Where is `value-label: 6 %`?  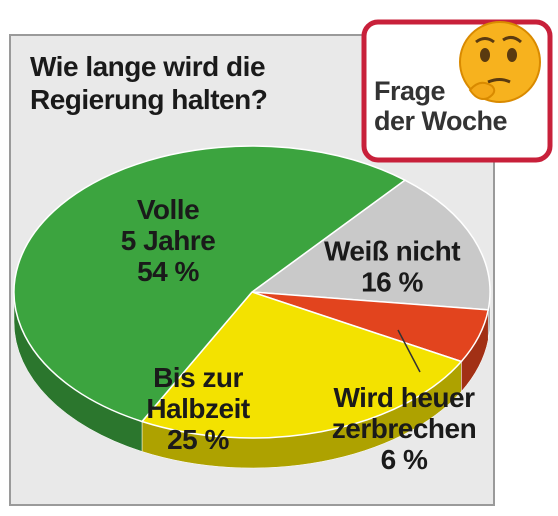 value-label: 6 % is located at coordinates (404, 460).